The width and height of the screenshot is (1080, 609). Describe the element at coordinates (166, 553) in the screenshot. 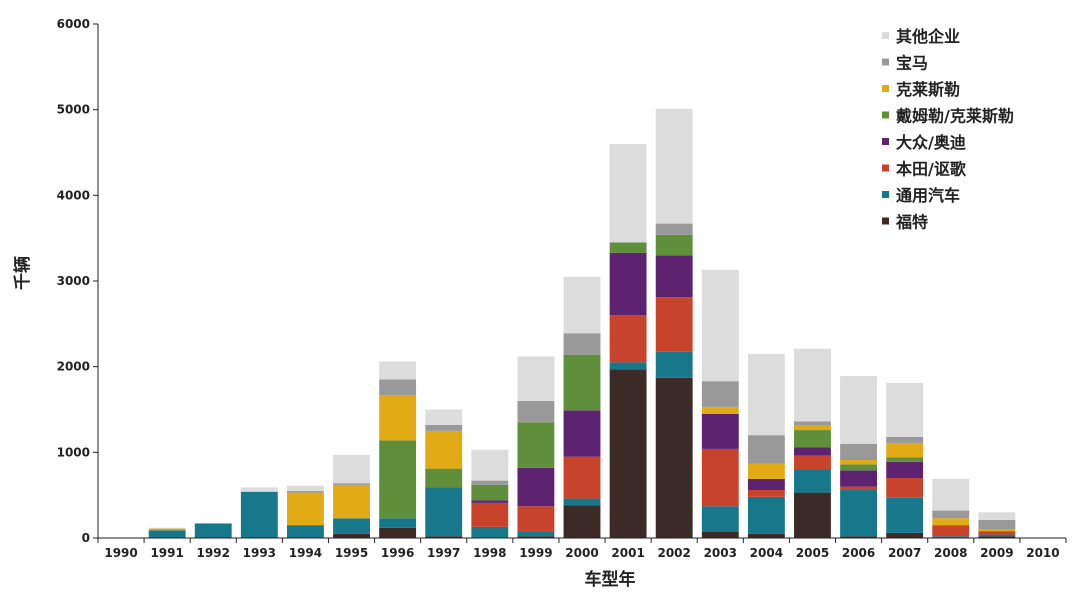

I see `x-tick-label: 1991` at that location.